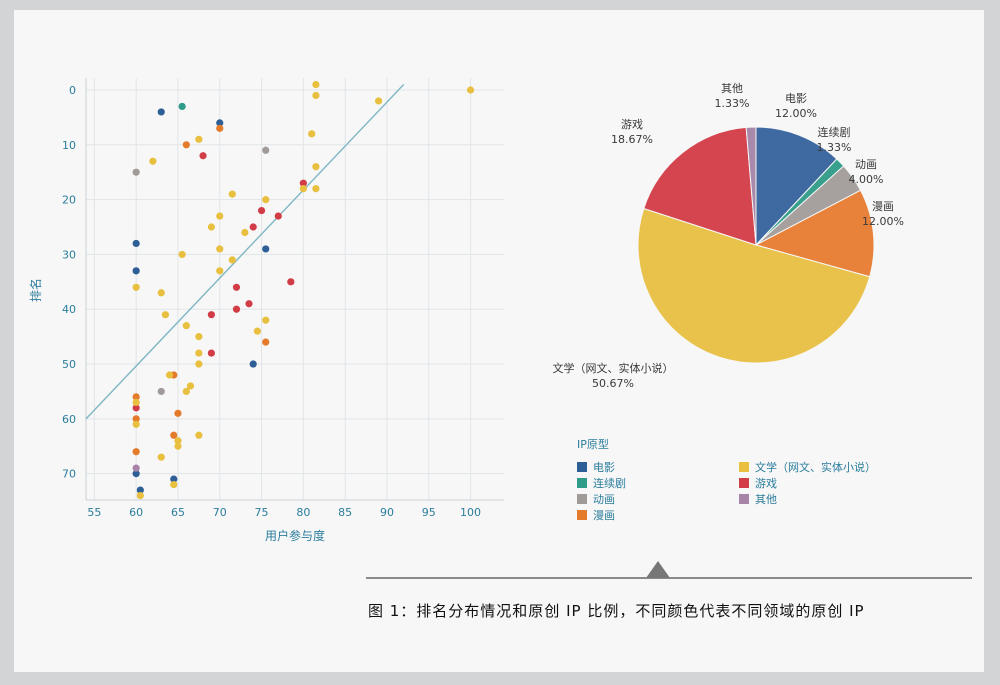 This screenshot has width=1000, height=685. What do you see at coordinates (136, 512) in the screenshot?
I see `x-tick-label: 60` at bounding box center [136, 512].